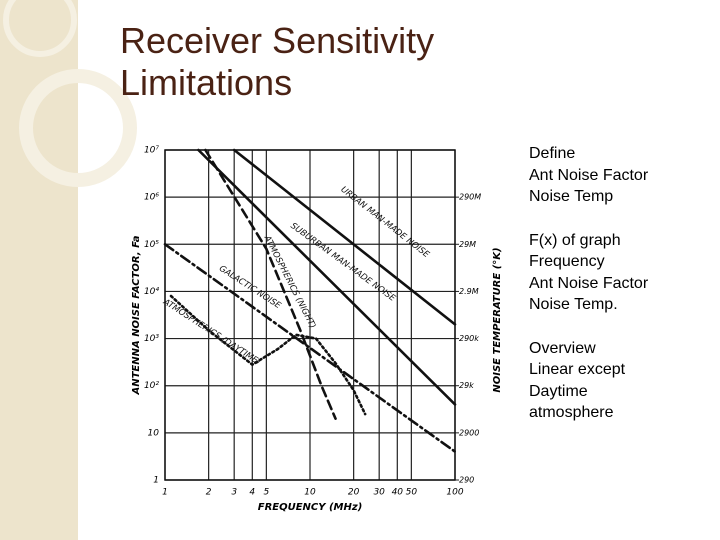  What do you see at coordinates (151, 292) in the screenshot?
I see `y-tick-label: 10⁴` at bounding box center [151, 292].